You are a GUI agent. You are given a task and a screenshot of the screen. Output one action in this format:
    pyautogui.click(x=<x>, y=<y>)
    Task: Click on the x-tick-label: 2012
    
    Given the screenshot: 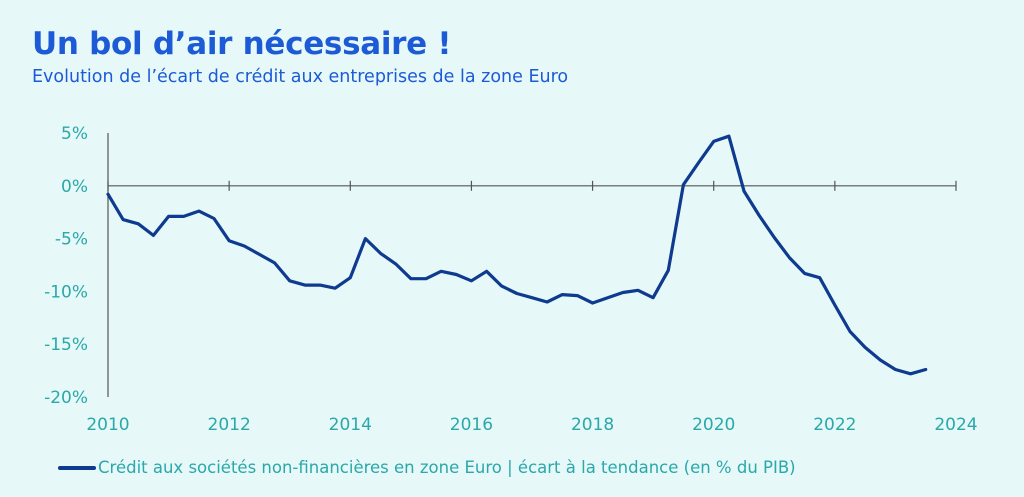 What is the action you would take?
    pyautogui.click(x=229, y=425)
    